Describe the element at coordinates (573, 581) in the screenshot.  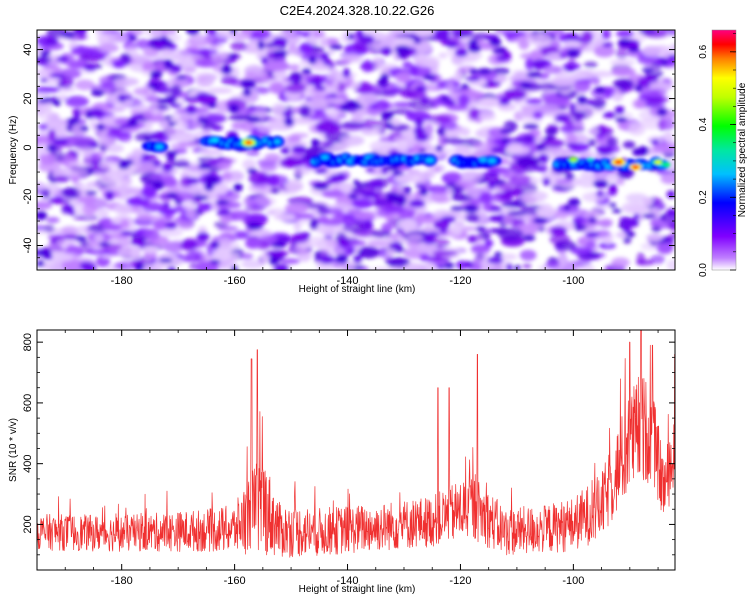
I see `snr-x-tick-label: -100` at that location.